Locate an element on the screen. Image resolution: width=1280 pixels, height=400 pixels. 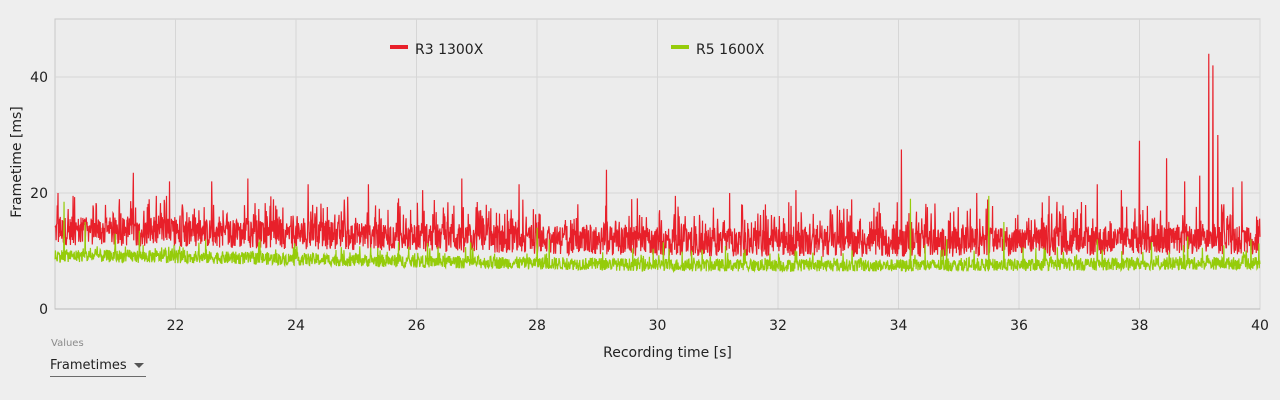
y-tick-label: 0 is located at coordinates (43, 310).